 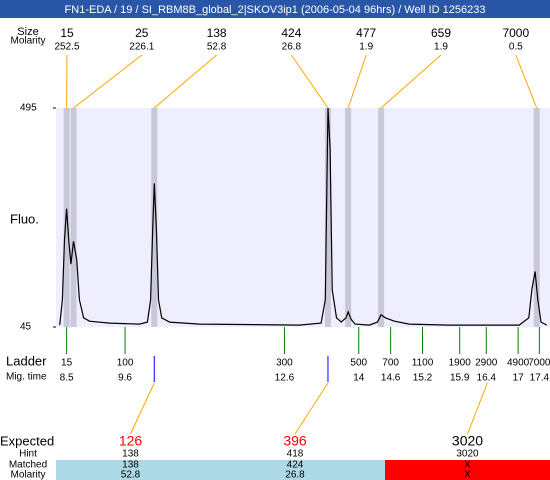 I want to click on y-tick-label: 45, so click(x=26, y=327).